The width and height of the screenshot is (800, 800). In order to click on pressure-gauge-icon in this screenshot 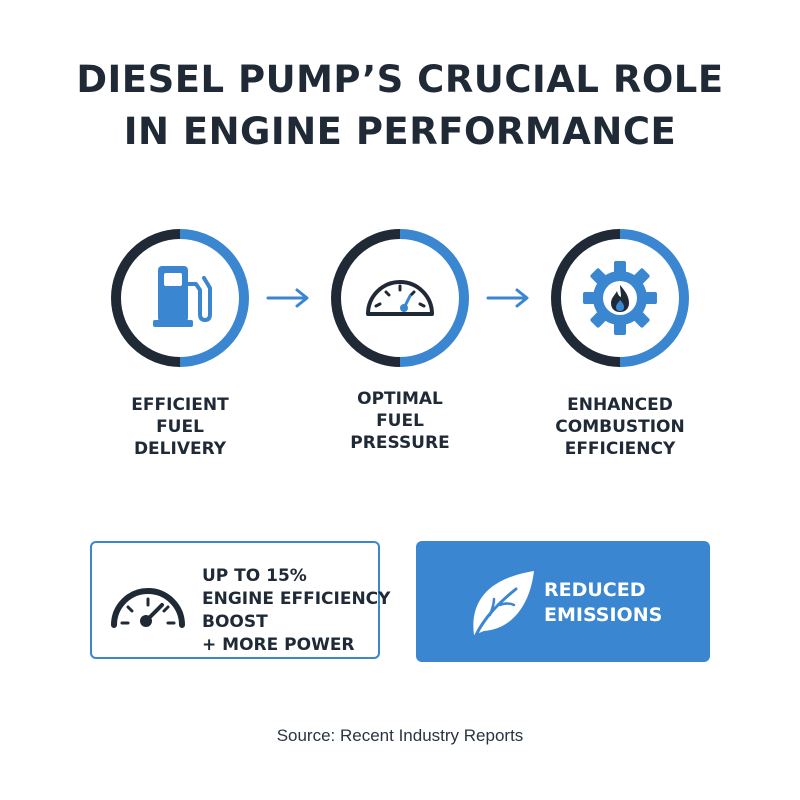, I will do `click(400, 298)`.